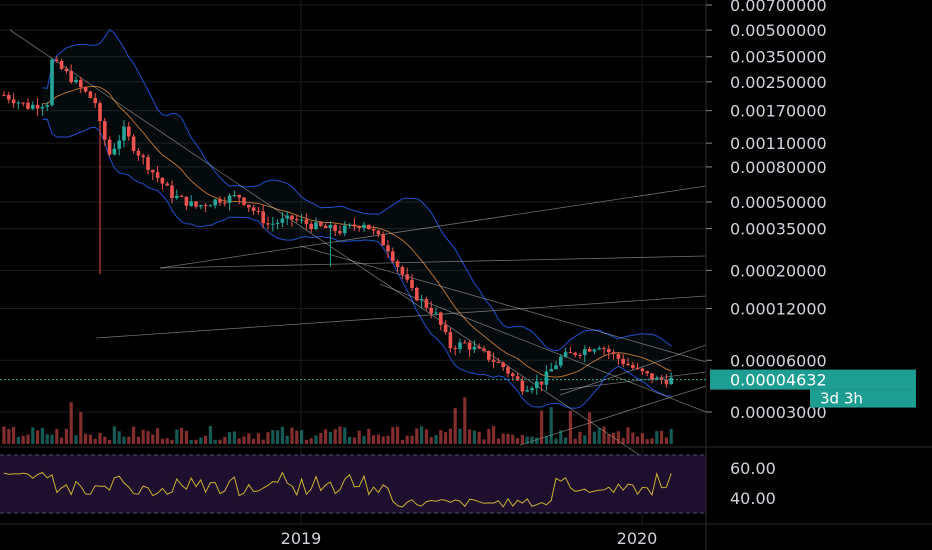 This screenshot has width=932, height=550. What do you see at coordinates (778, 7) in the screenshot?
I see `price-tick-label: 0.00700000` at bounding box center [778, 7].